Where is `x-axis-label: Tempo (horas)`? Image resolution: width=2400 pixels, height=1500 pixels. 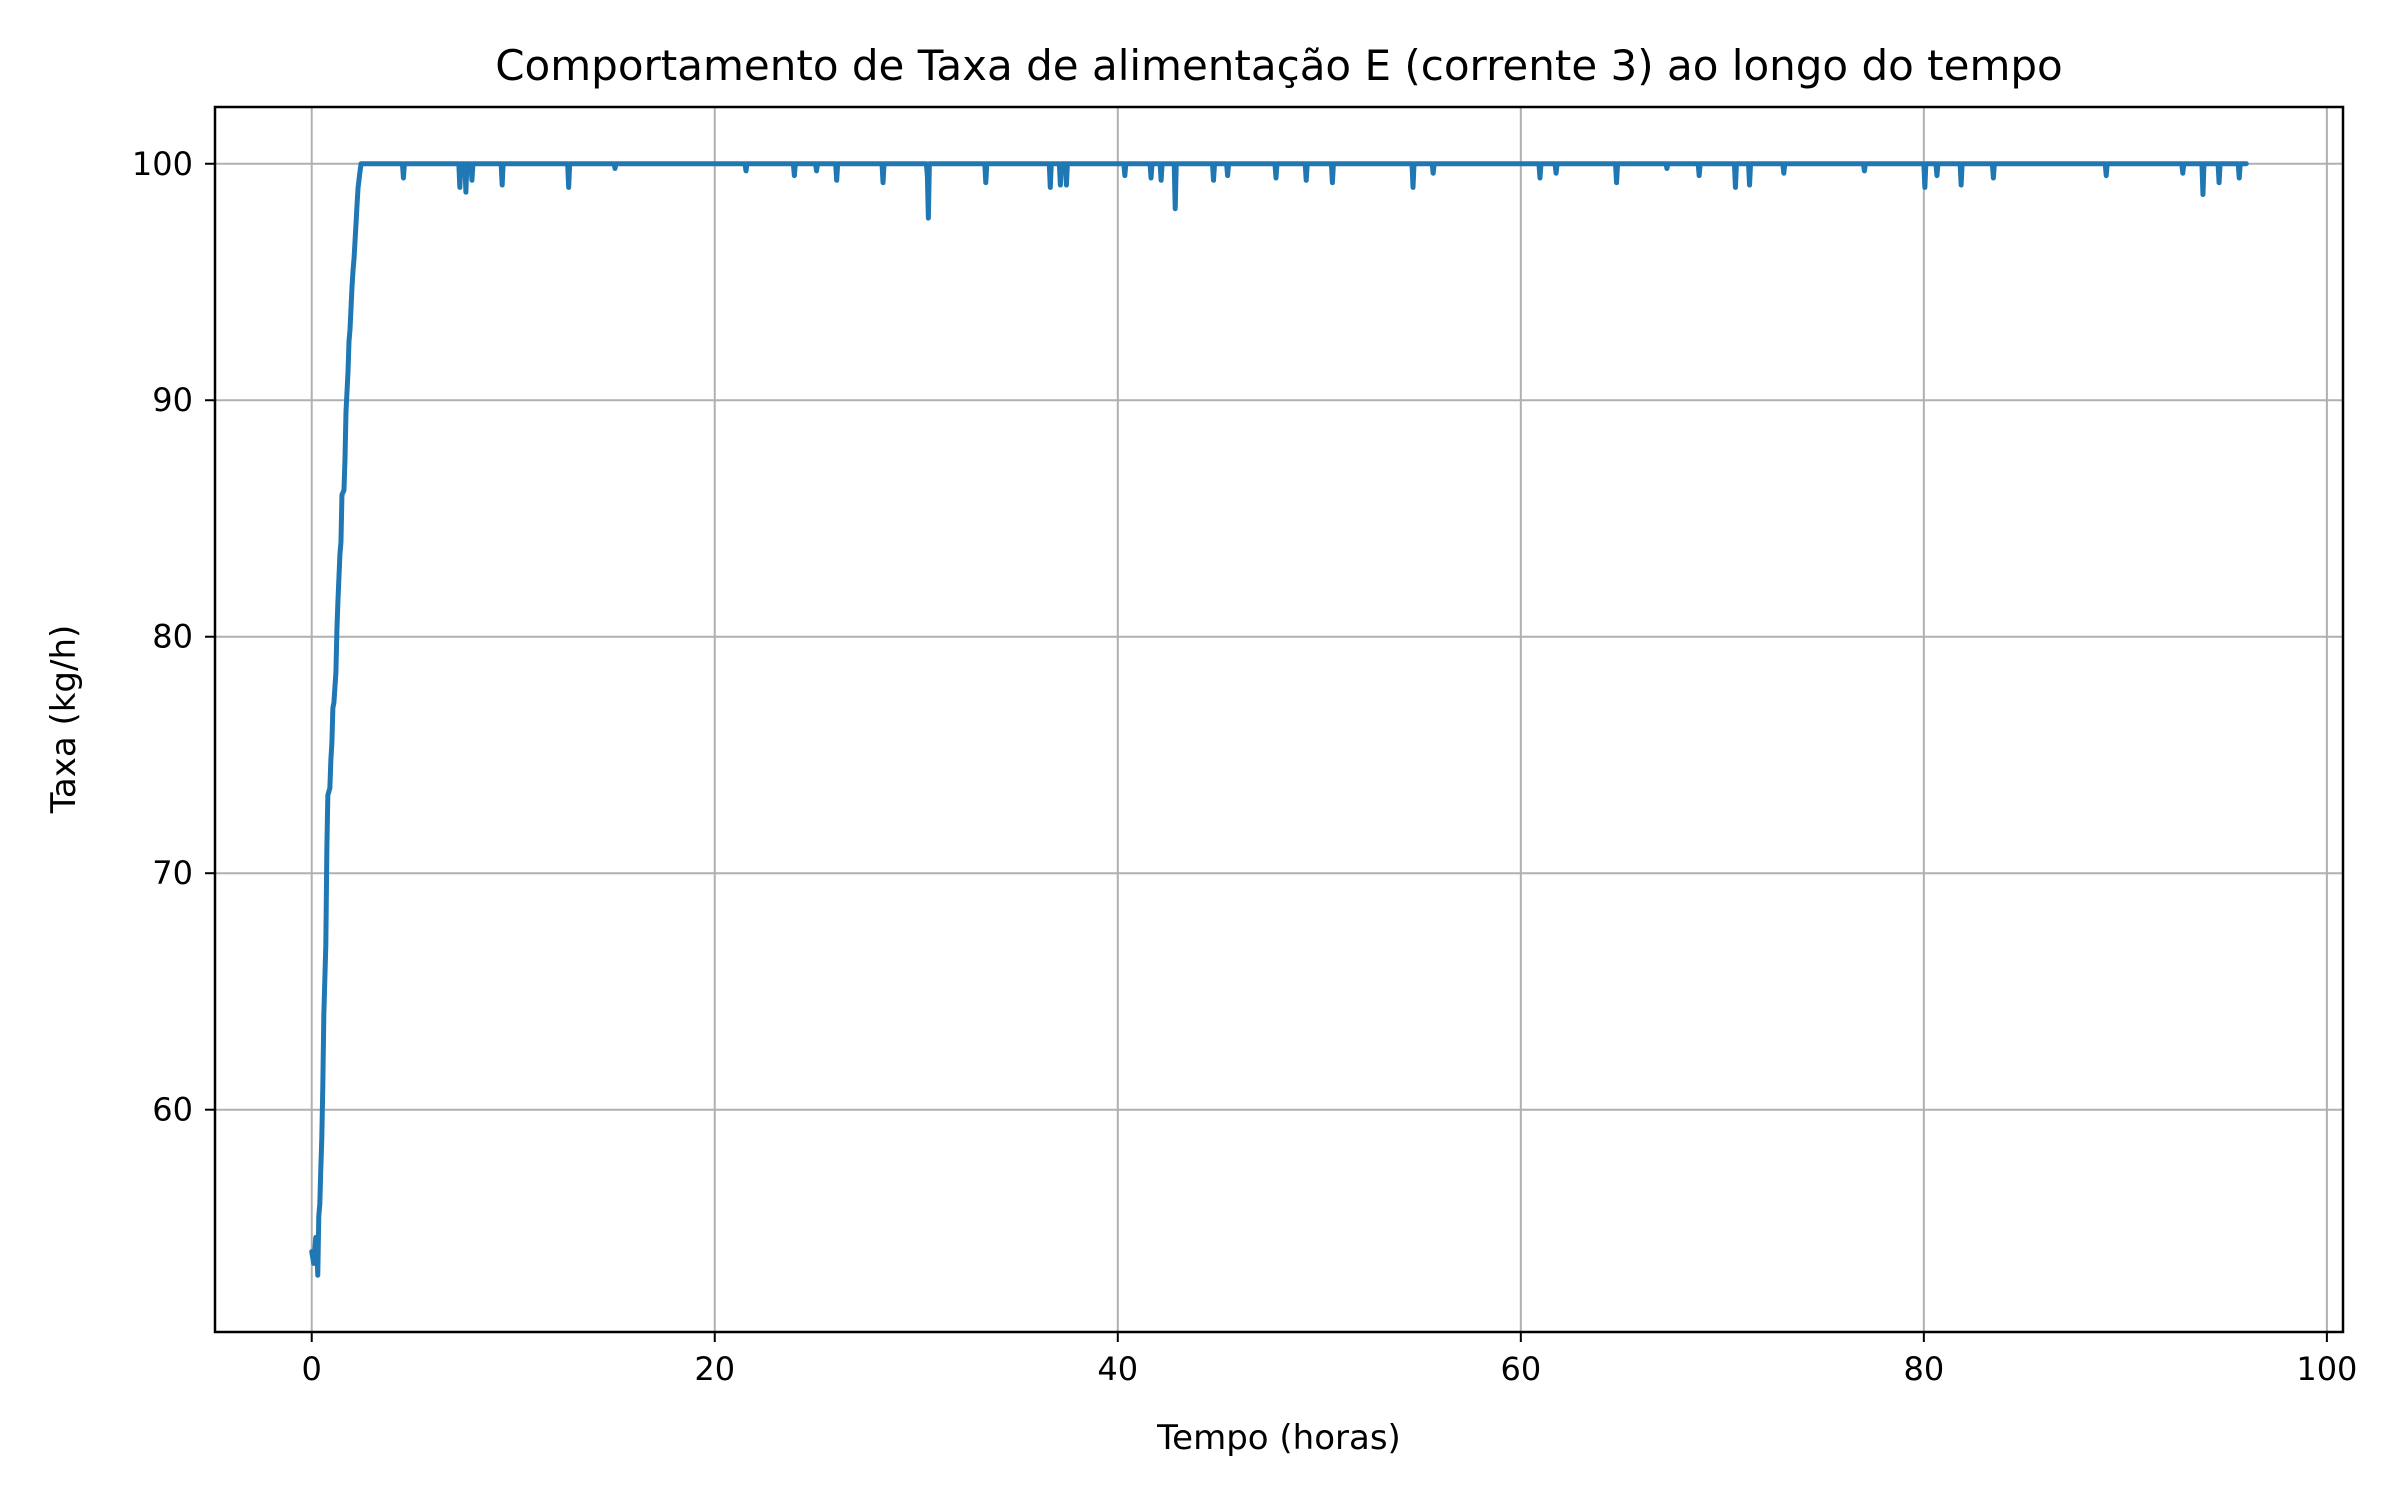 x-axis-label: Tempo (horas) is located at coordinates (1278, 1438).